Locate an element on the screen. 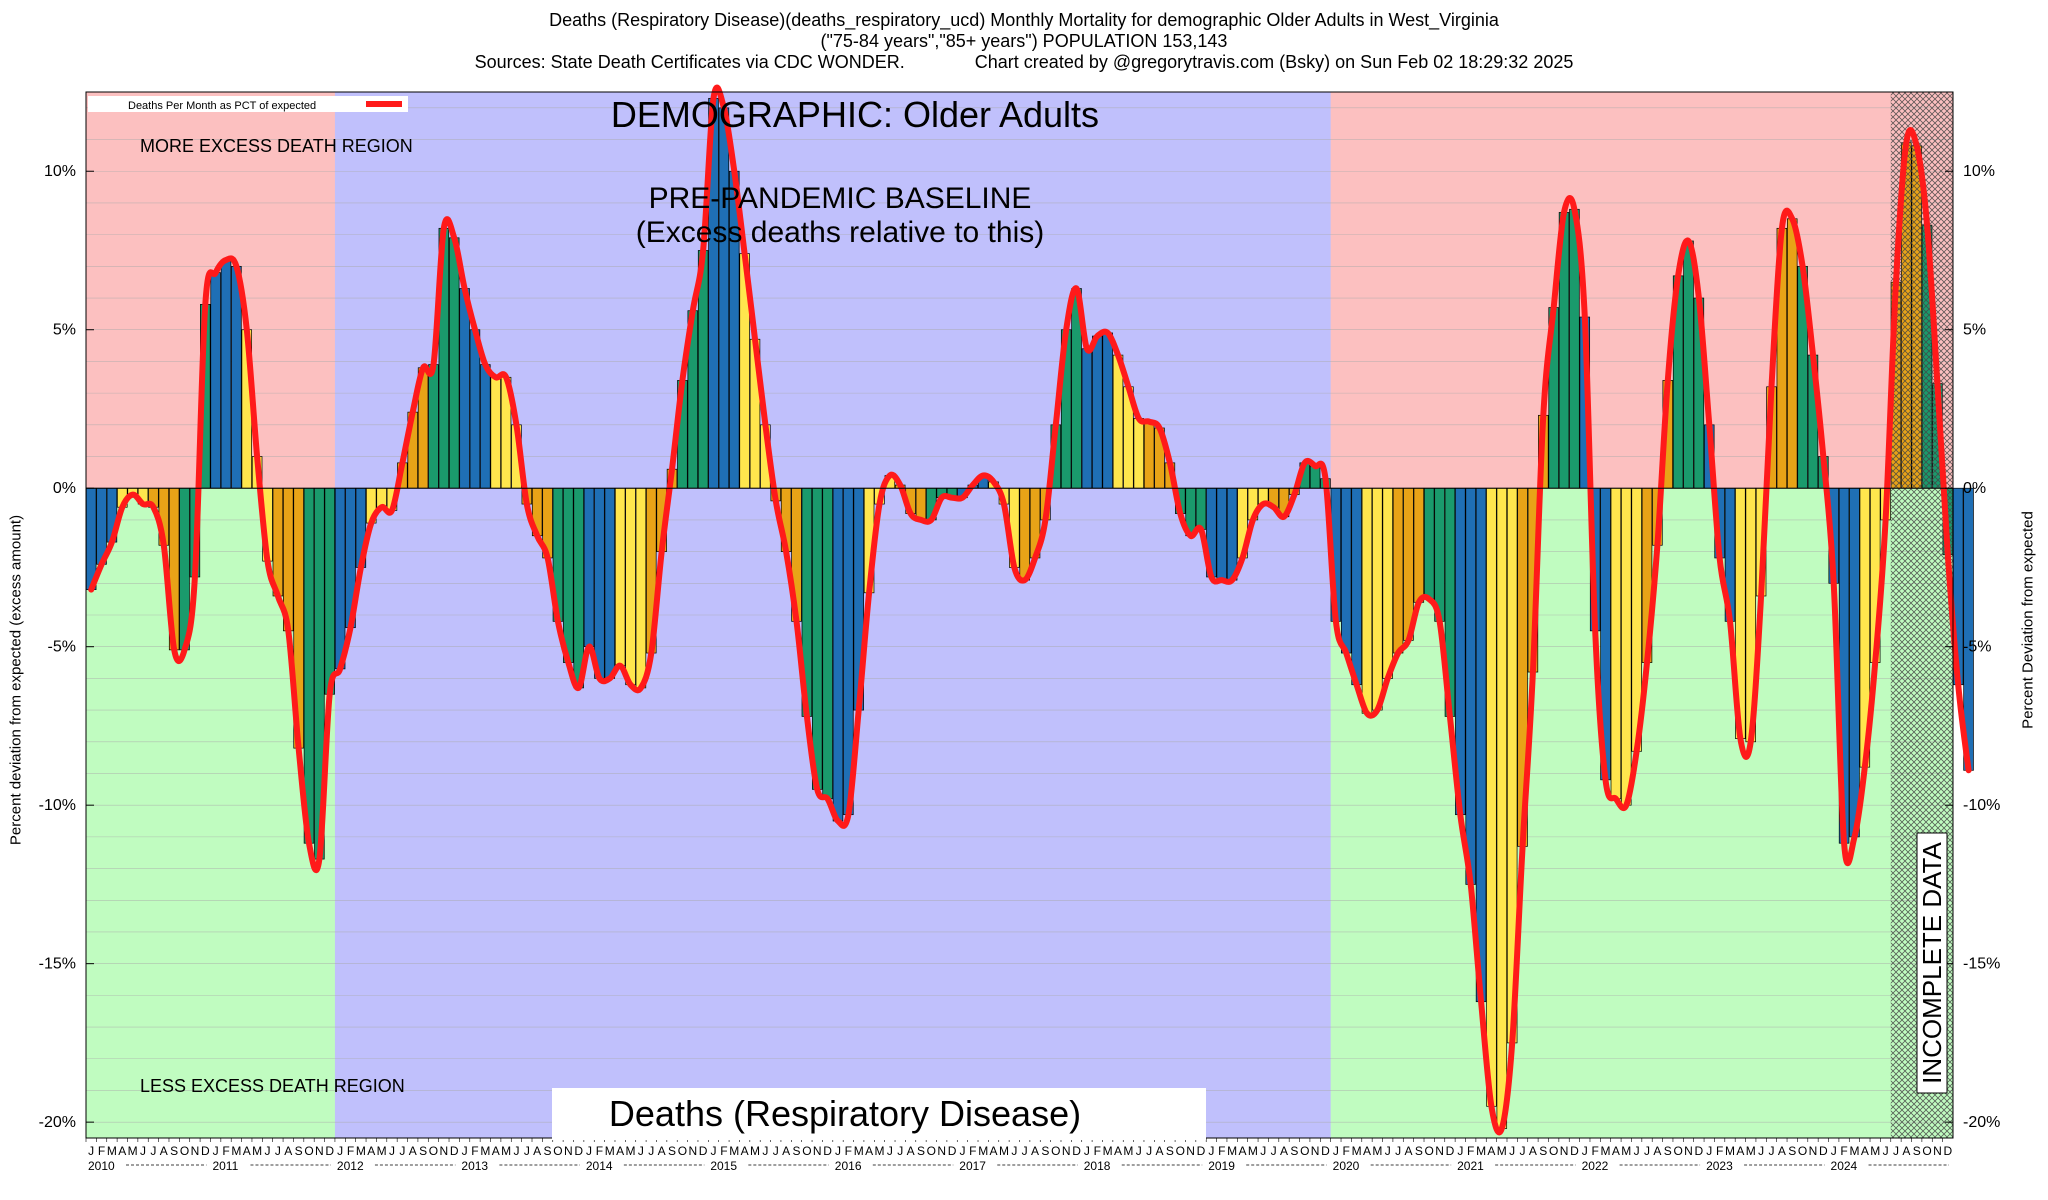 The image size is (2048, 1200). x-month-label: N is located at coordinates (1813, 1151).